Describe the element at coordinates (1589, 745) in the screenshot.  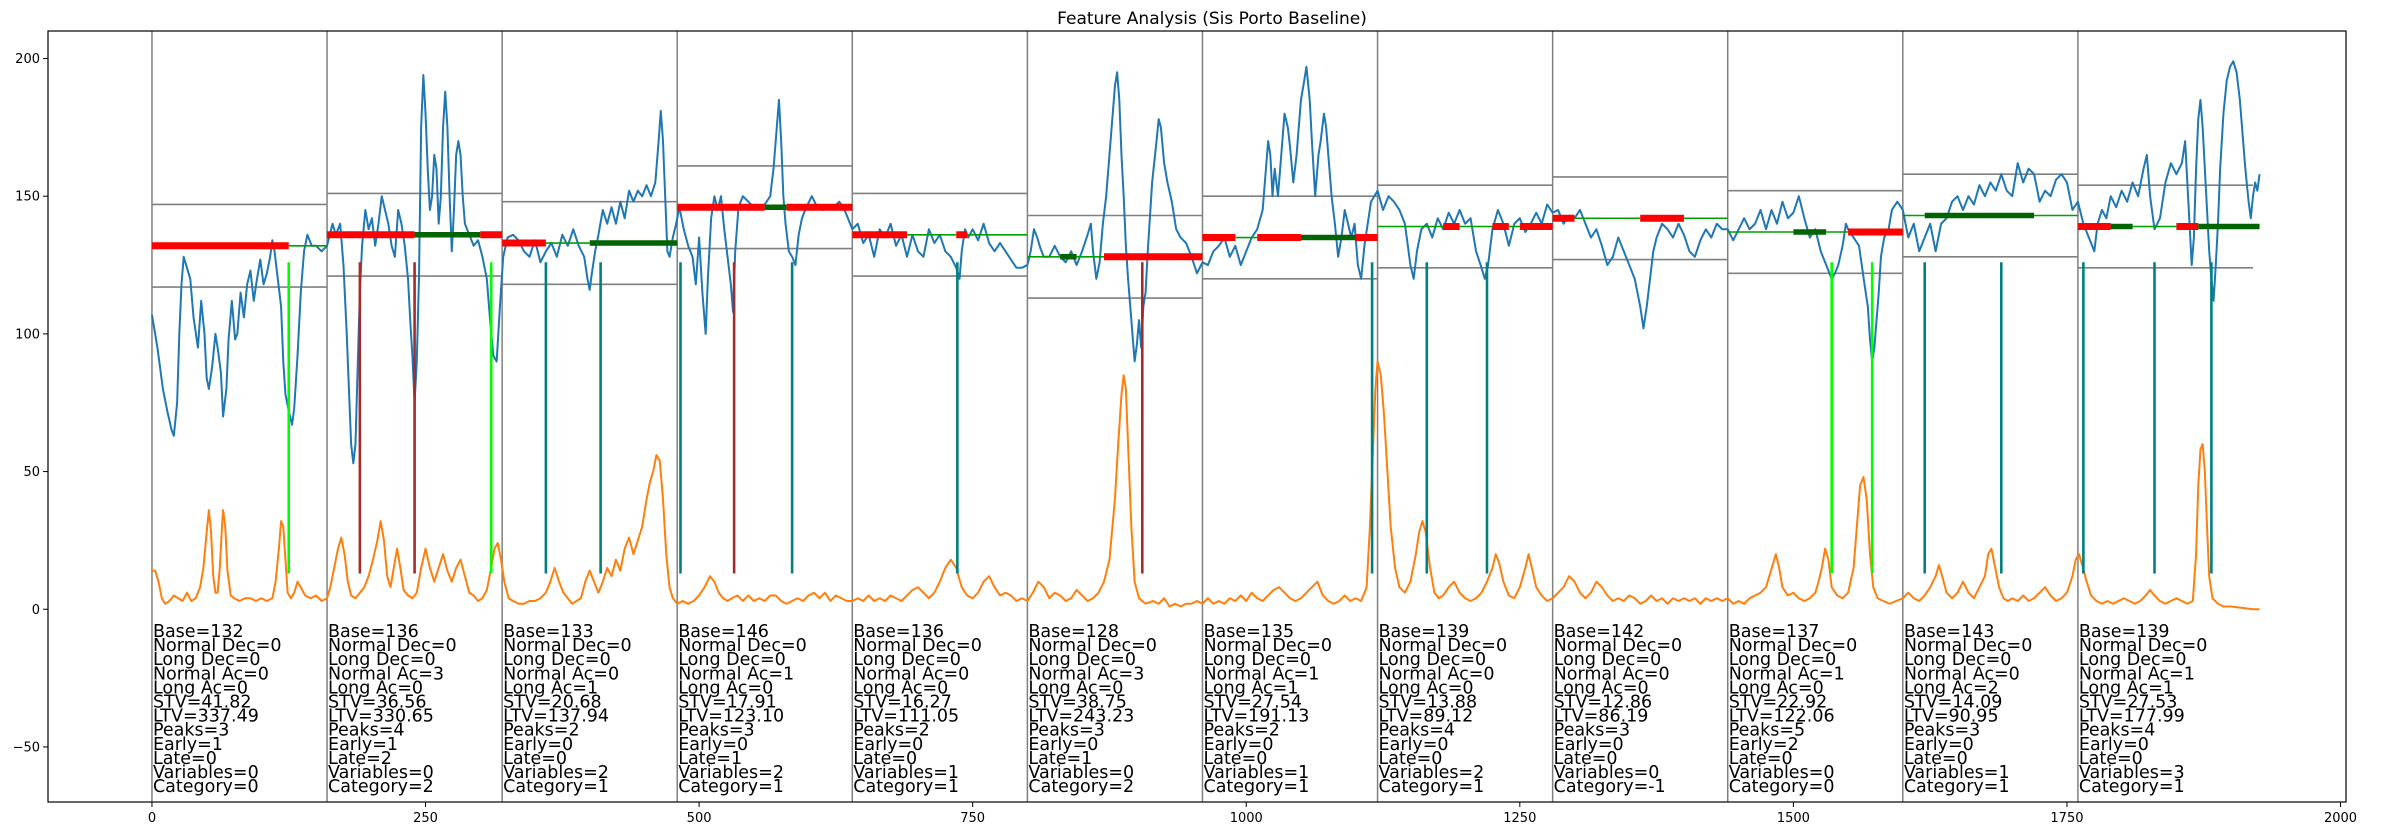
I see `segment-8-stat-8: Early=0` at that location.